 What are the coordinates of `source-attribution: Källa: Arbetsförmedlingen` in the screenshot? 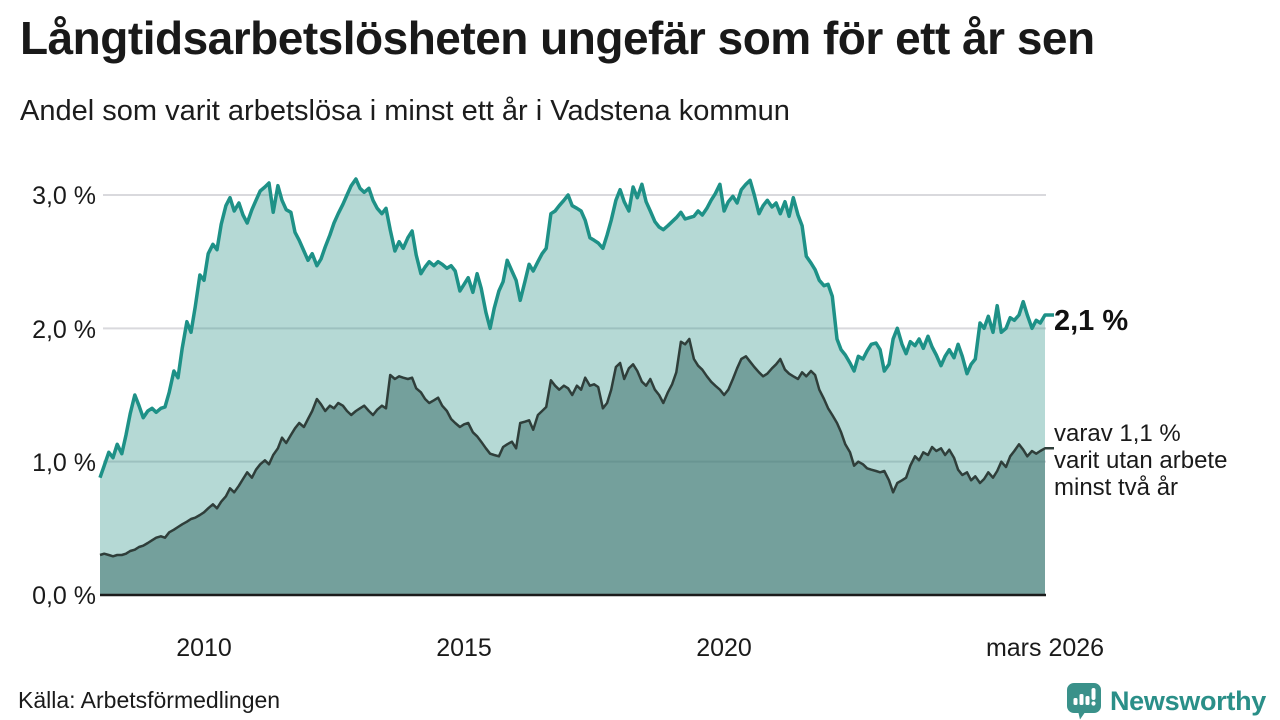 It's located at (149, 700).